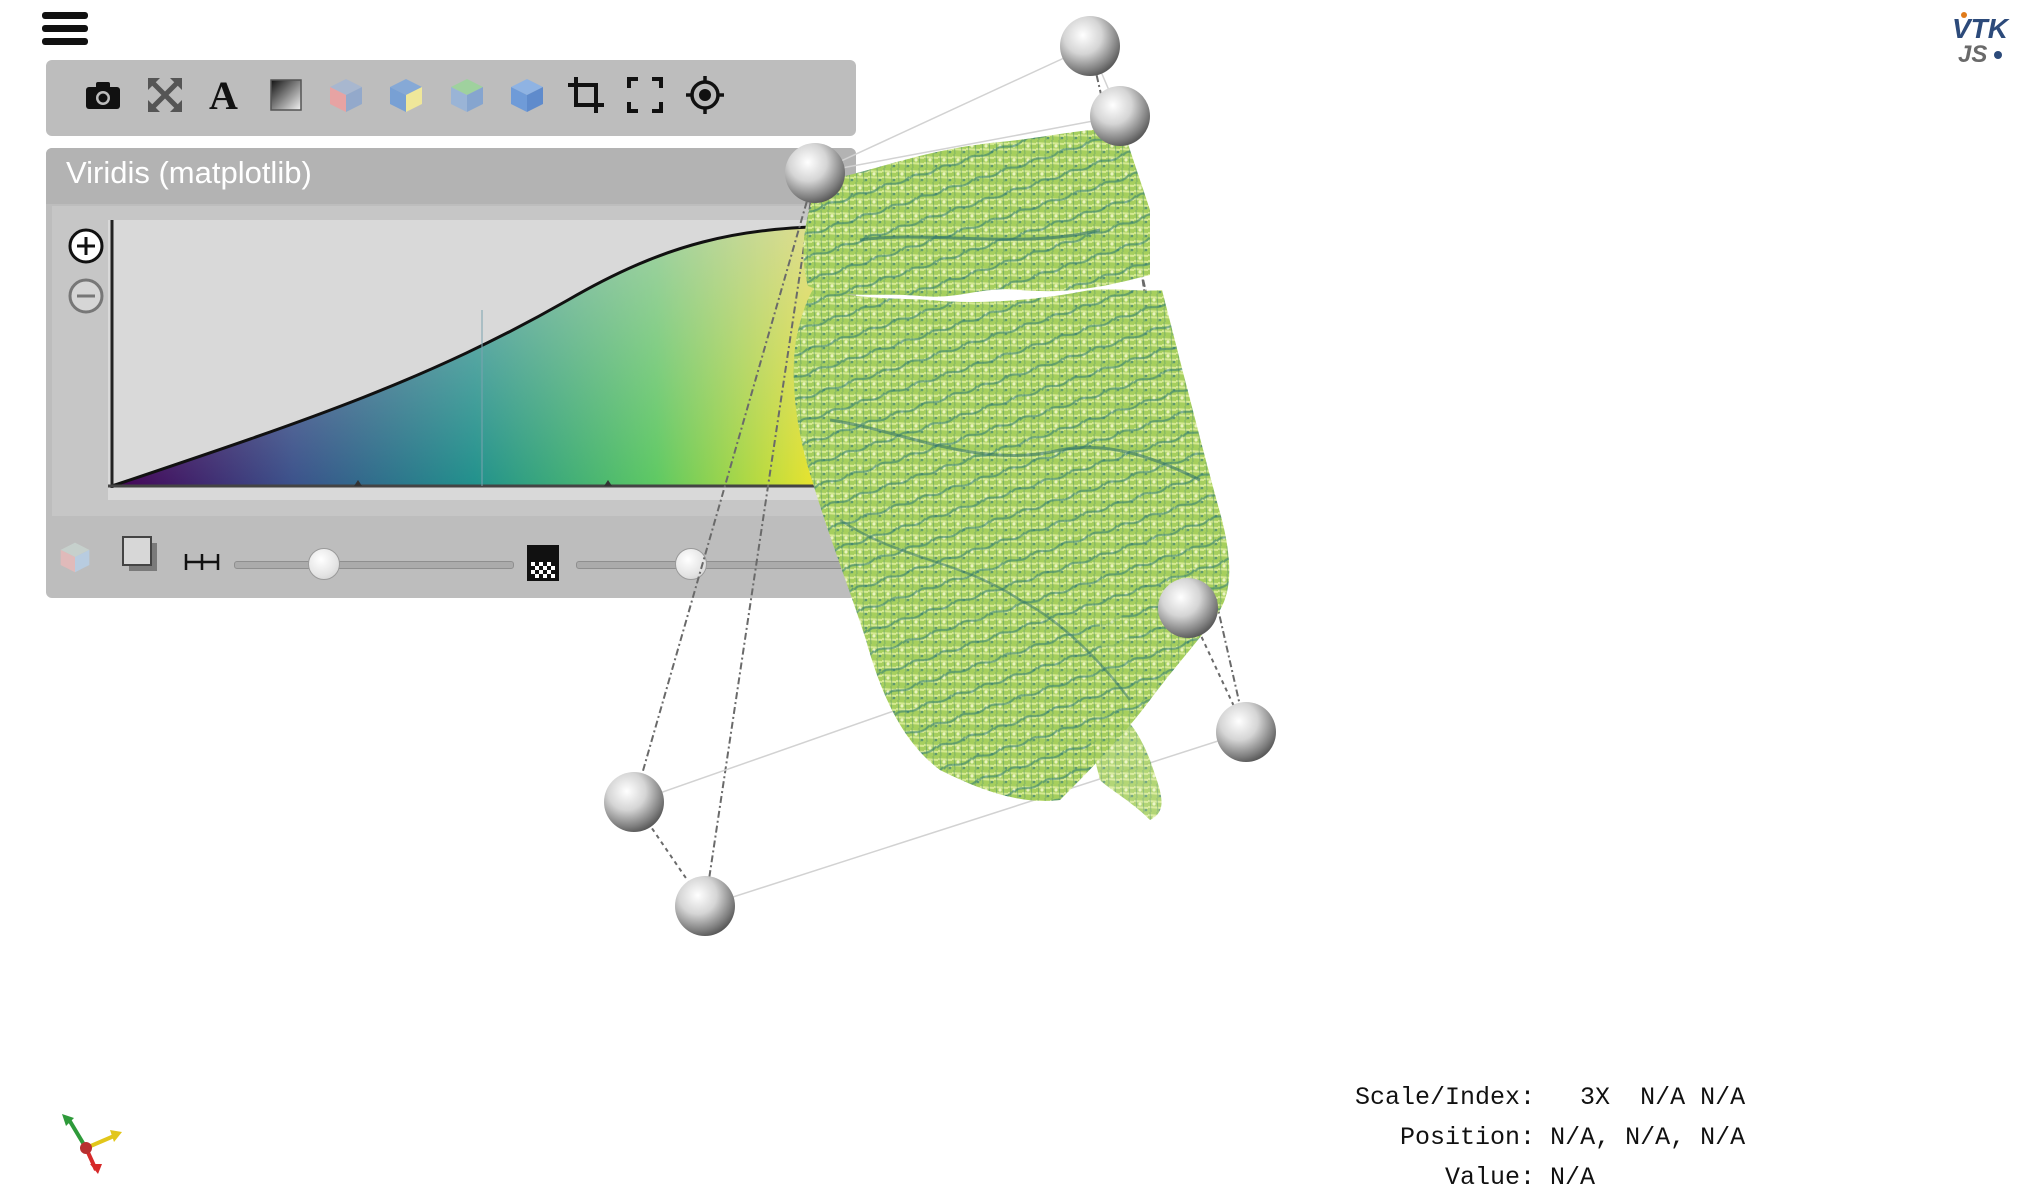 This screenshot has width=2034, height=1202. Describe the element at coordinates (374, 564) in the screenshot. I see `sampling-distance-slider` at that location.